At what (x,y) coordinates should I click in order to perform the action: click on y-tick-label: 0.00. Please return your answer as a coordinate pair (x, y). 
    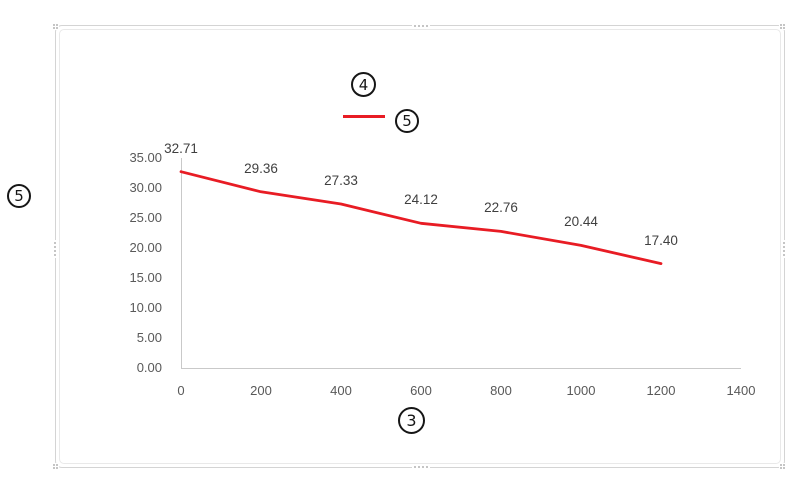
    Looking at the image, I should click on (149, 367).